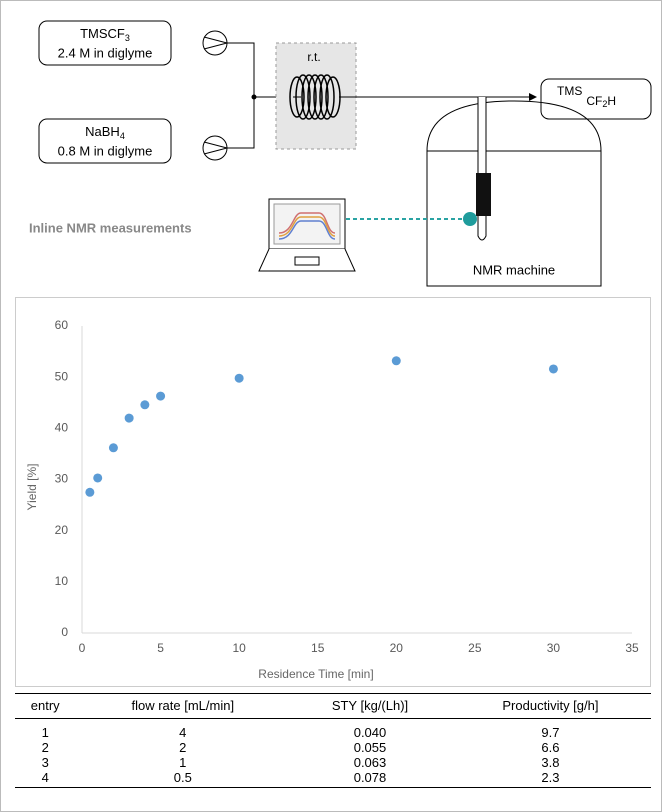 The width and height of the screenshot is (662, 812). Describe the element at coordinates (105, 34) in the screenshot. I see `reagent-name: TMSCF3` at that location.